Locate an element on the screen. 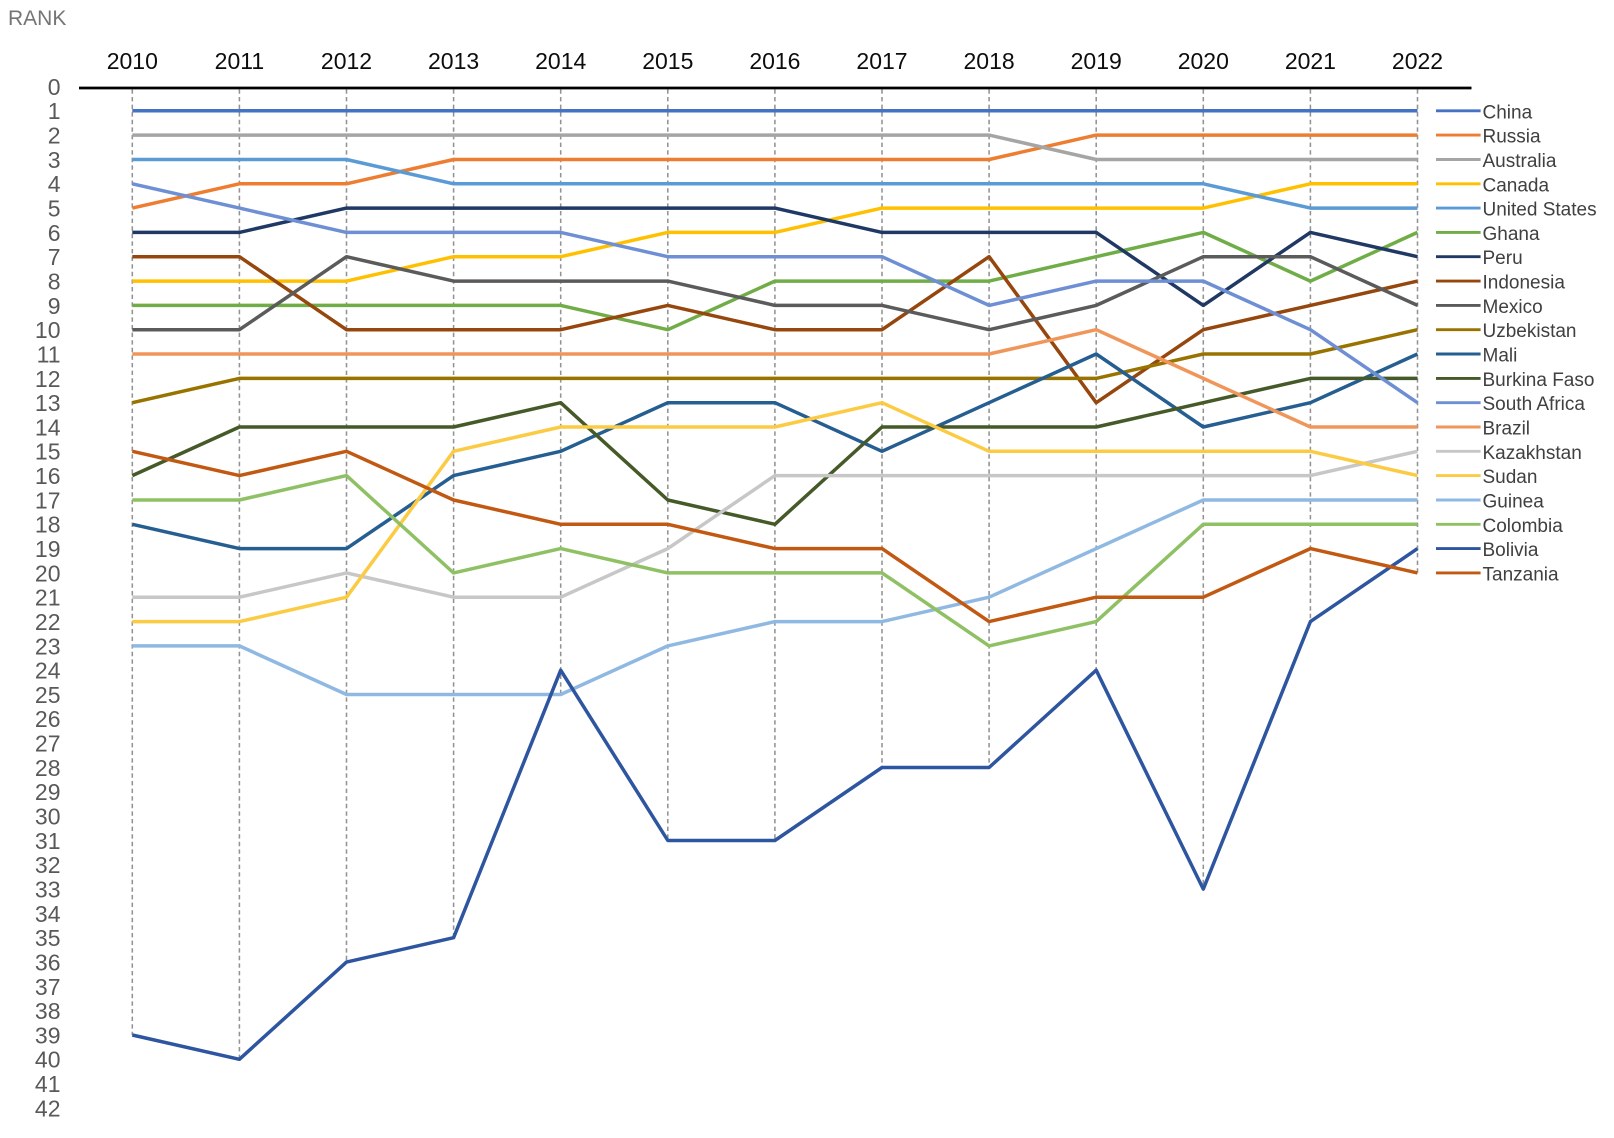 Image resolution: width=1614 pixels, height=1138 pixels. svg-text: 2020 is located at coordinates (1203, 61).